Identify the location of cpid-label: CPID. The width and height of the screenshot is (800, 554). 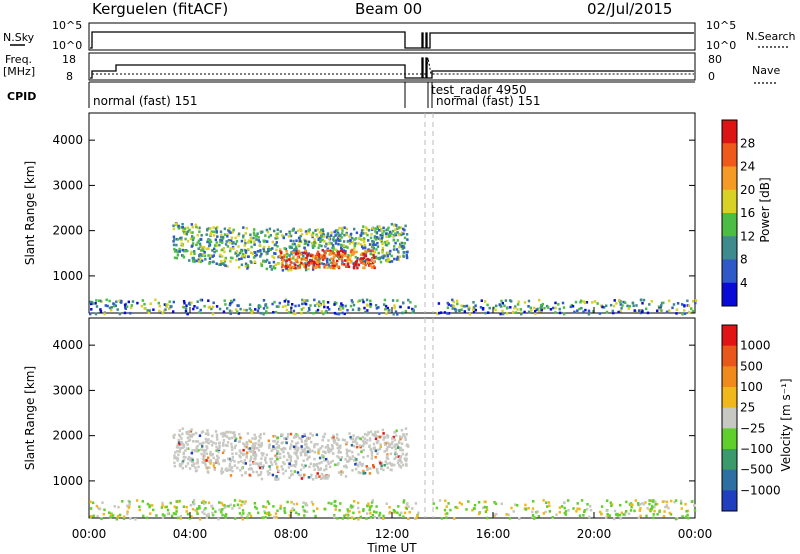
(21, 96).